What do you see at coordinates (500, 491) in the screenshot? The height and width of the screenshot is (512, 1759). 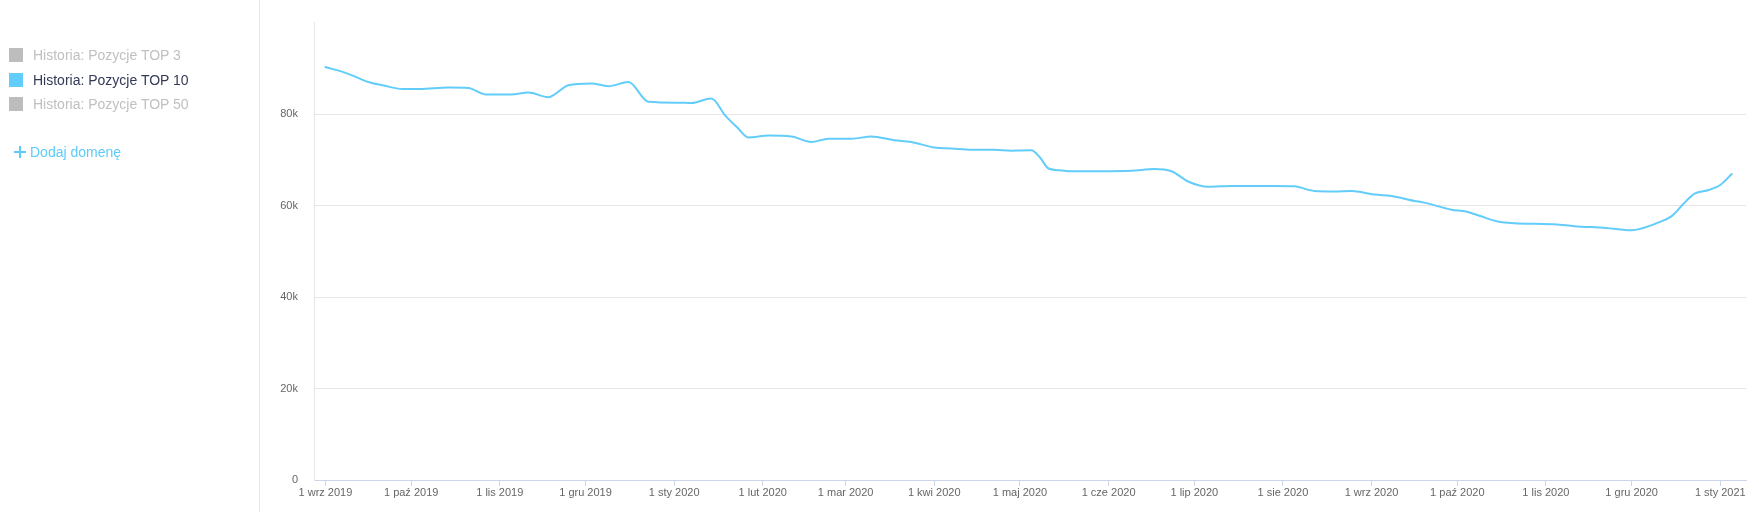 I see `x-tick-label: 1 lis 2019` at bounding box center [500, 491].